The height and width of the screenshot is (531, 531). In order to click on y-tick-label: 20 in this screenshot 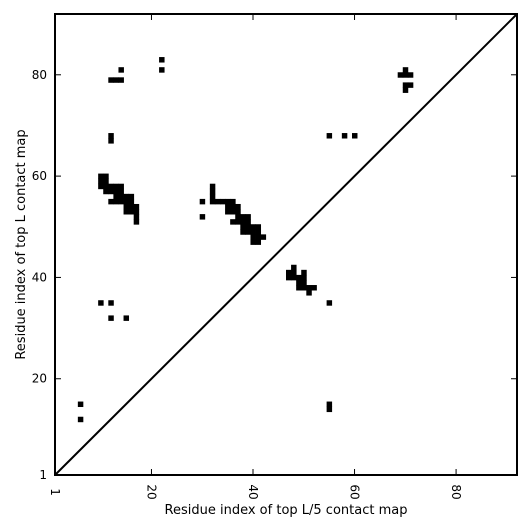, I will do `click(39, 379)`.